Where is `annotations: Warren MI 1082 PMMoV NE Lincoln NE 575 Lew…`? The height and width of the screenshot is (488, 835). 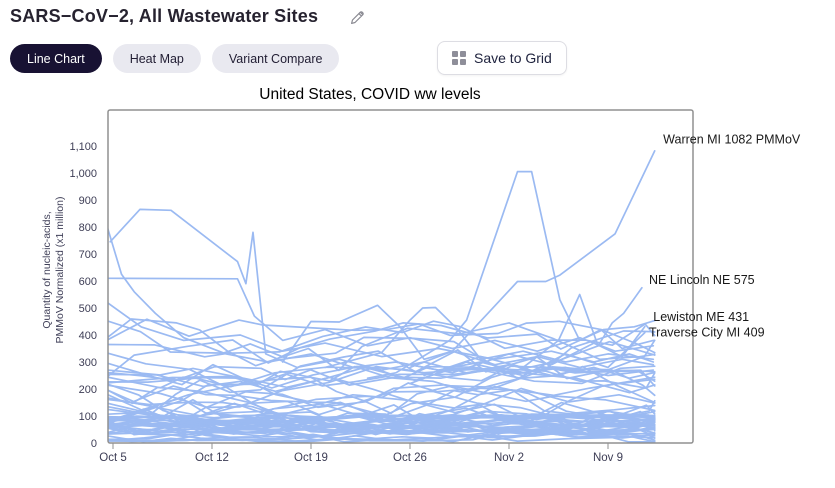 annotations: Warren MI 1082 PMMoV NE Lincoln NE 575 Lew… is located at coordinates (725, 235).